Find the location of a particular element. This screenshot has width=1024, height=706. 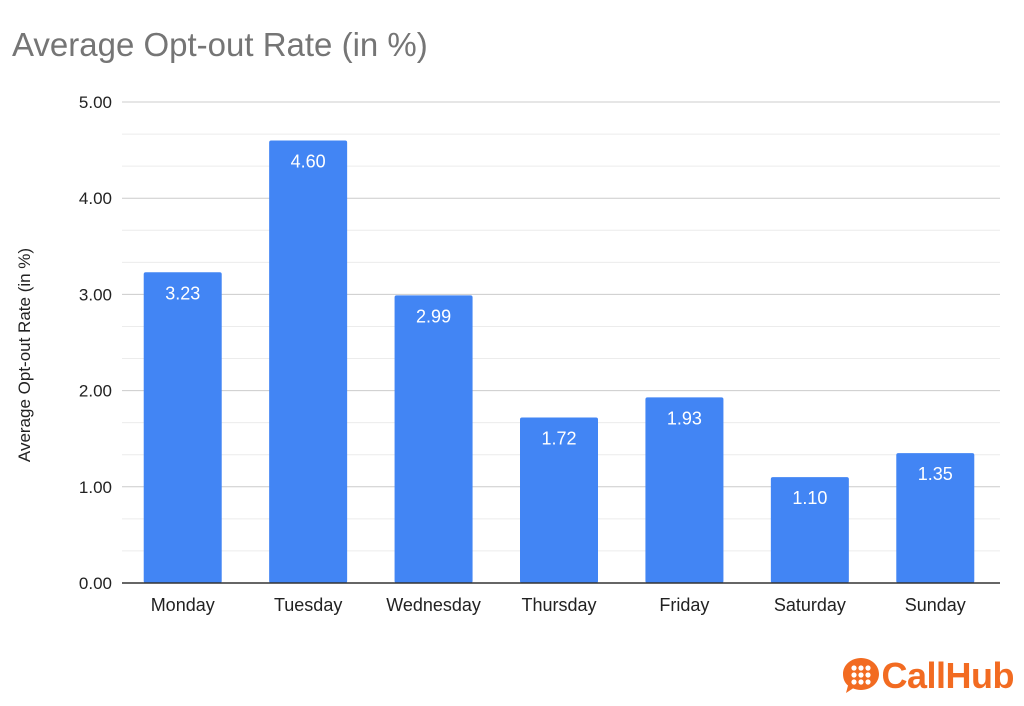

data-label: 1.72 is located at coordinates (558, 439).